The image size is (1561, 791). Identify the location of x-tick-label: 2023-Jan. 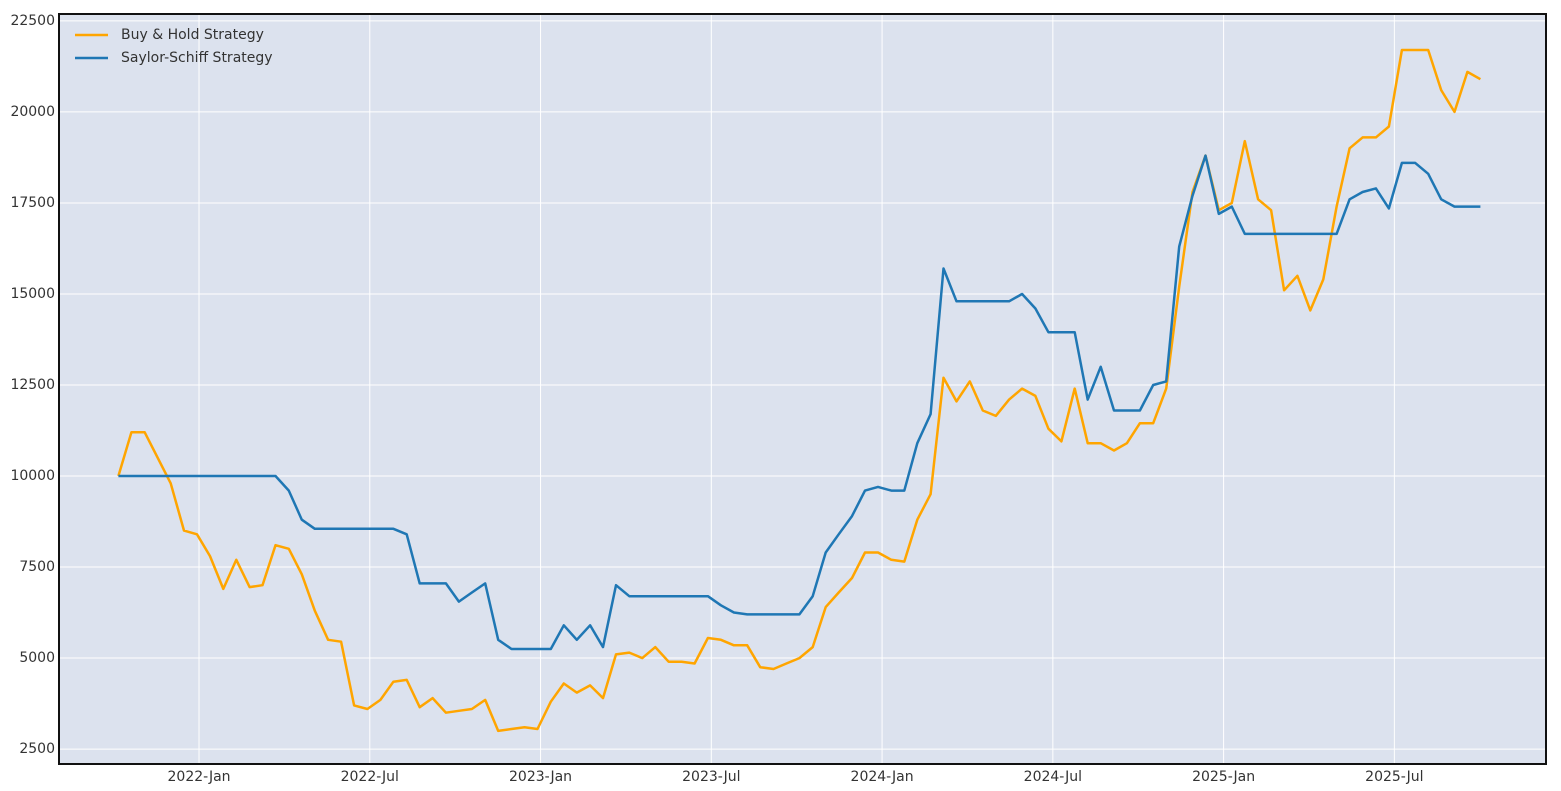
(540, 777).